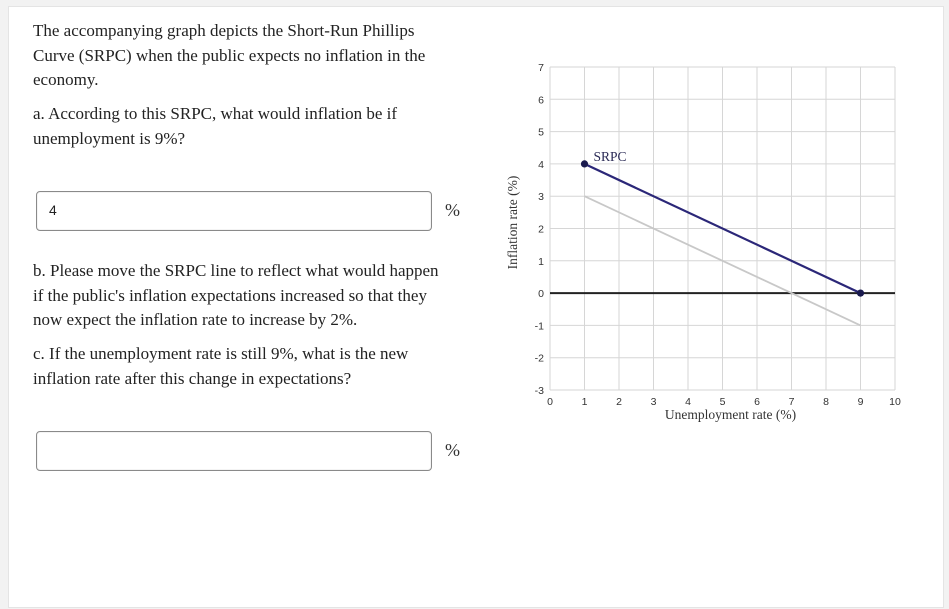 This screenshot has height=609, width=949. Describe the element at coordinates (452, 210) in the screenshot. I see `answer-a-unit: %` at that location.